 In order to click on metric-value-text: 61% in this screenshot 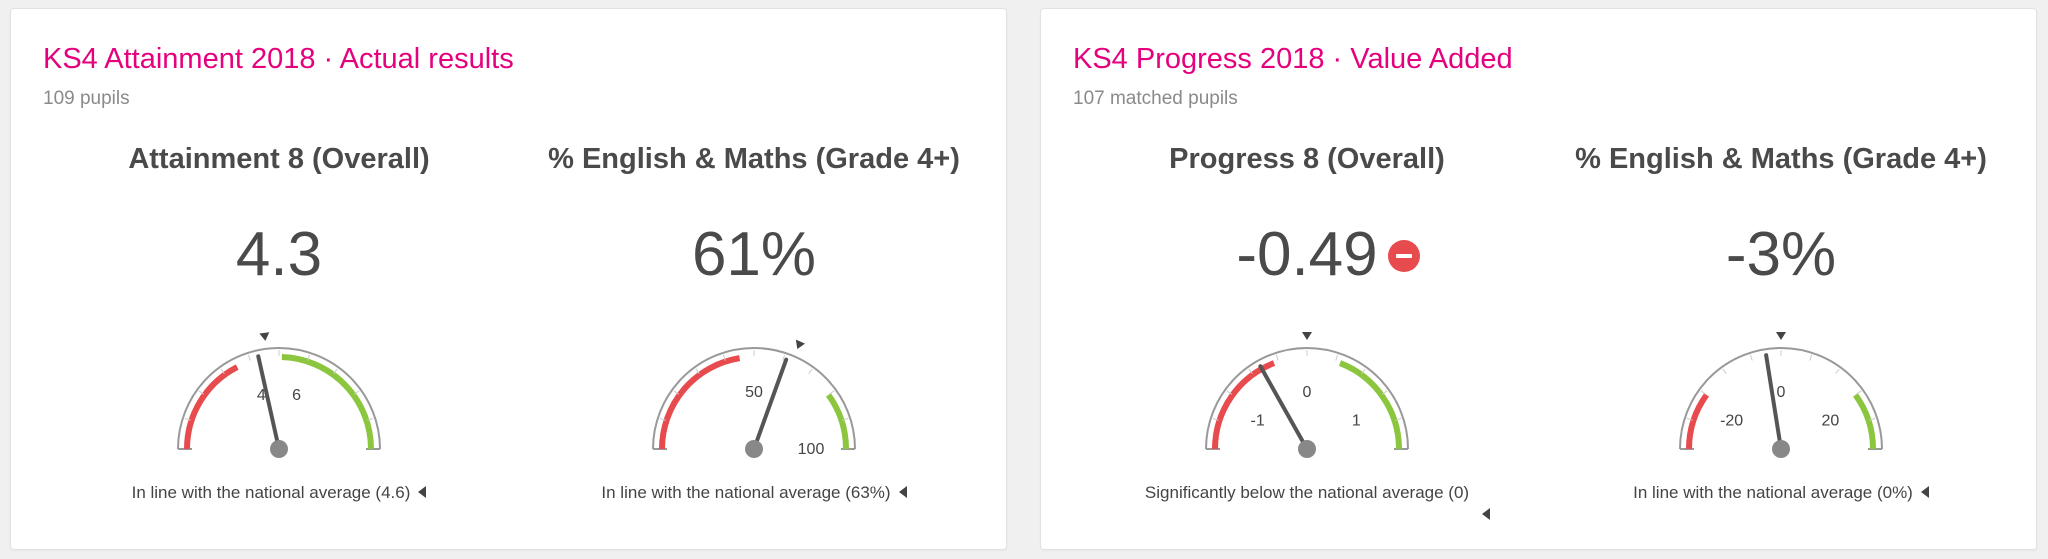, I will do `click(754, 254)`.